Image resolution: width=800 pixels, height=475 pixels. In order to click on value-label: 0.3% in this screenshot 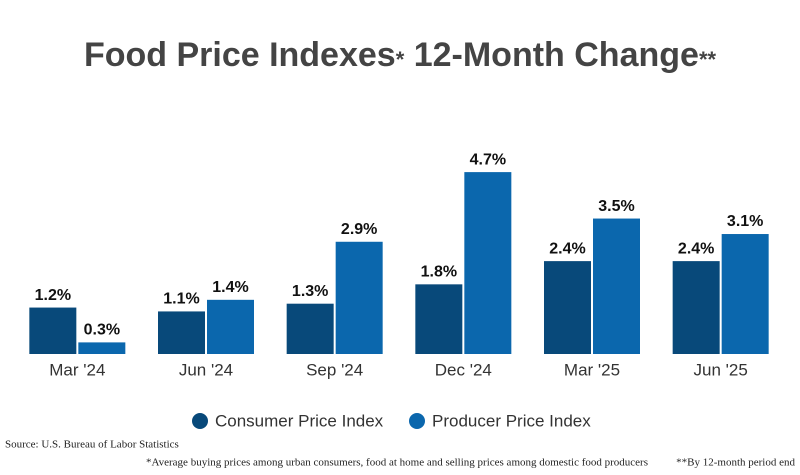, I will do `click(102, 330)`.